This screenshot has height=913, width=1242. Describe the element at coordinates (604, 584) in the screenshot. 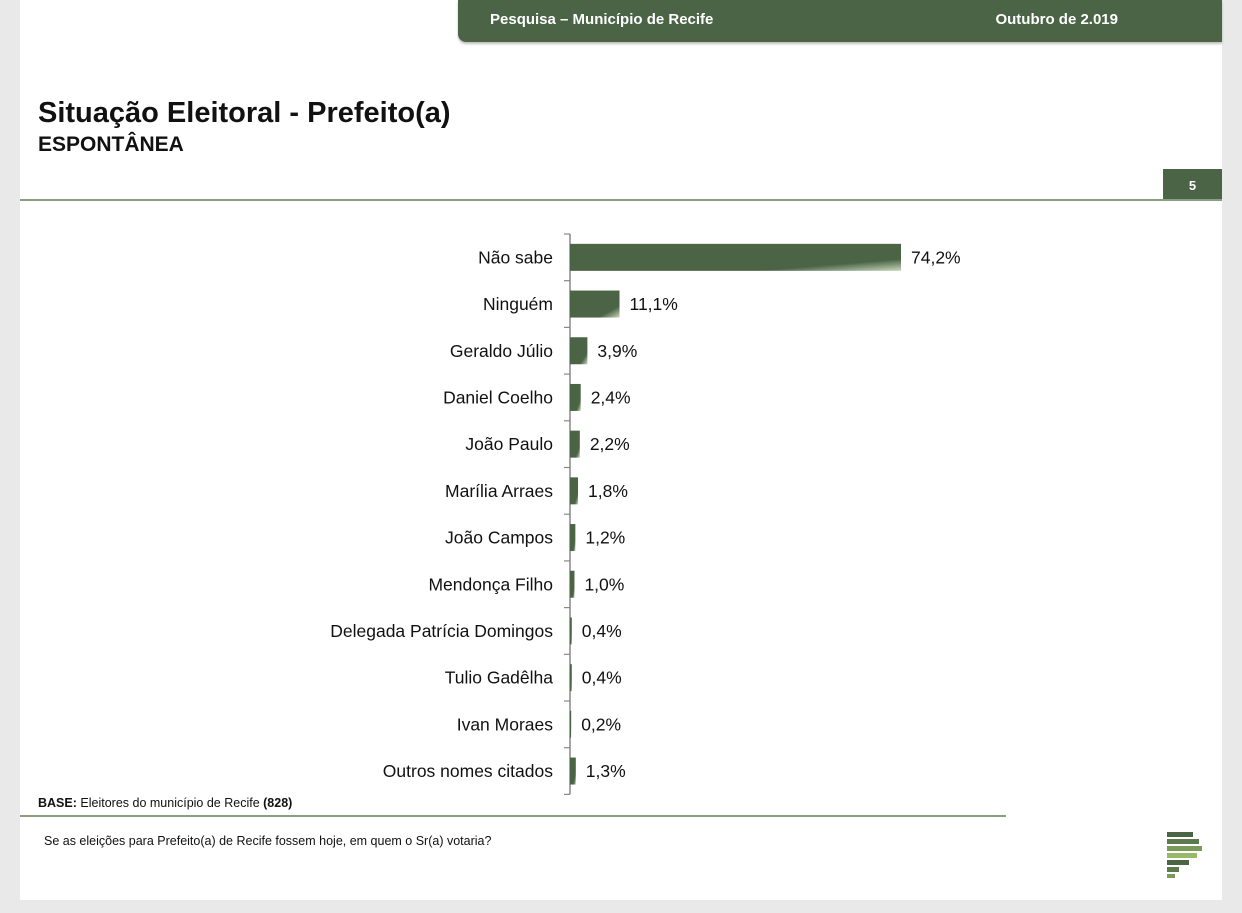

I see `value-label: 1,0%` at that location.